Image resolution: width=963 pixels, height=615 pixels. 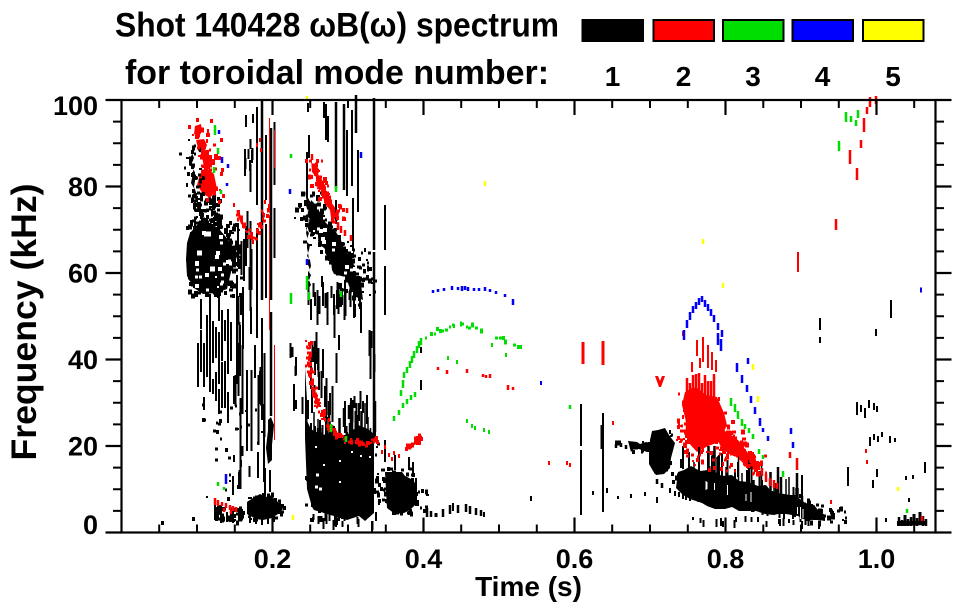 I want to click on svg-text: 0.8, so click(x=726, y=559).